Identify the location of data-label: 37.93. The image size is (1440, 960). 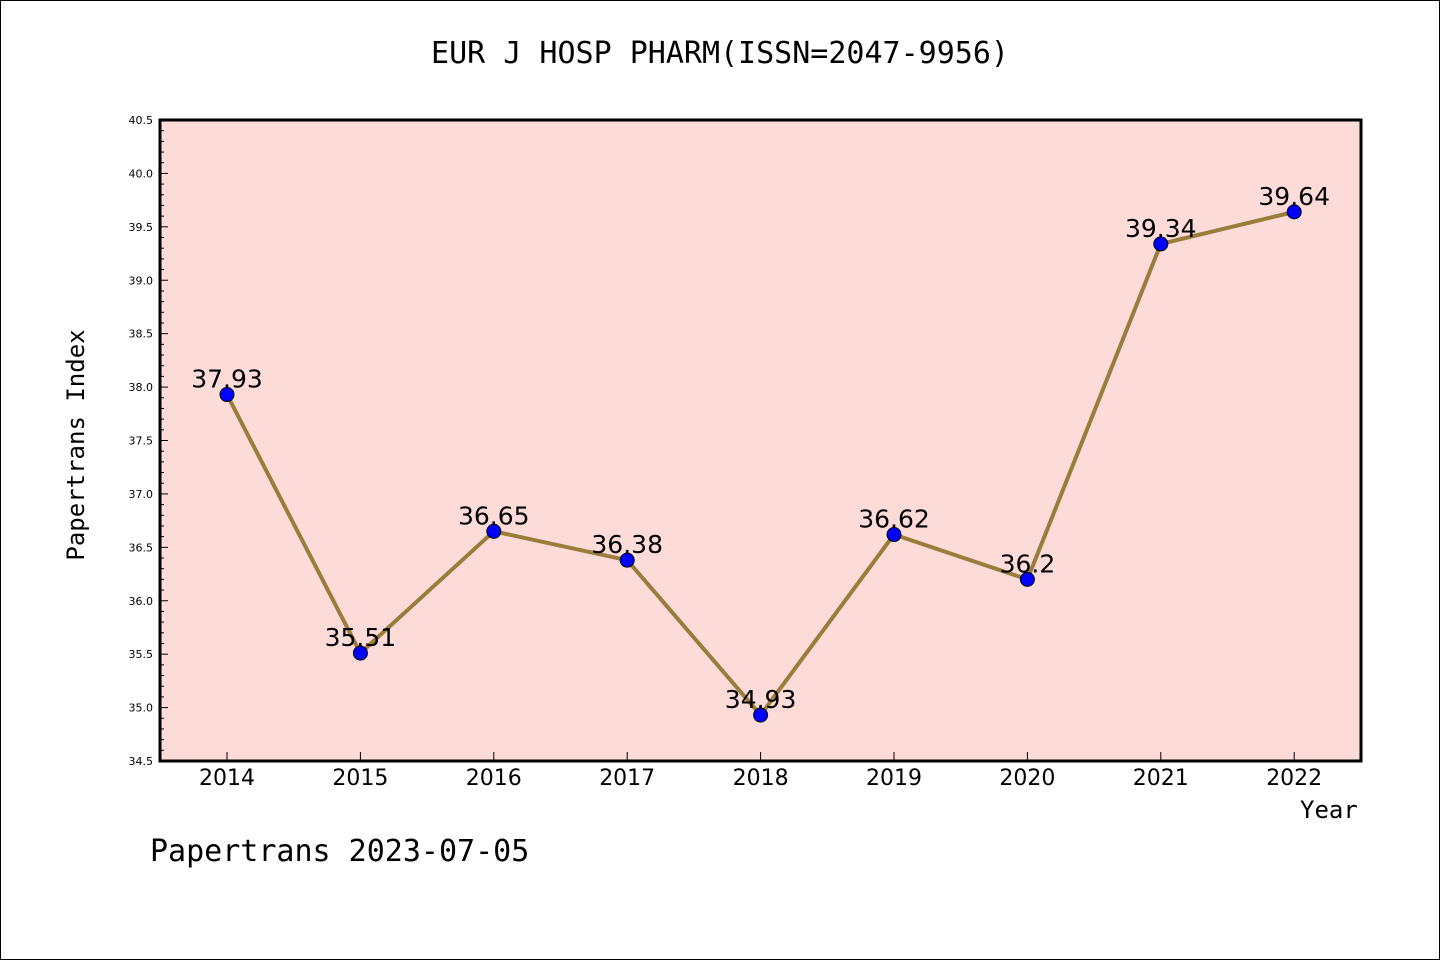
(227, 379).